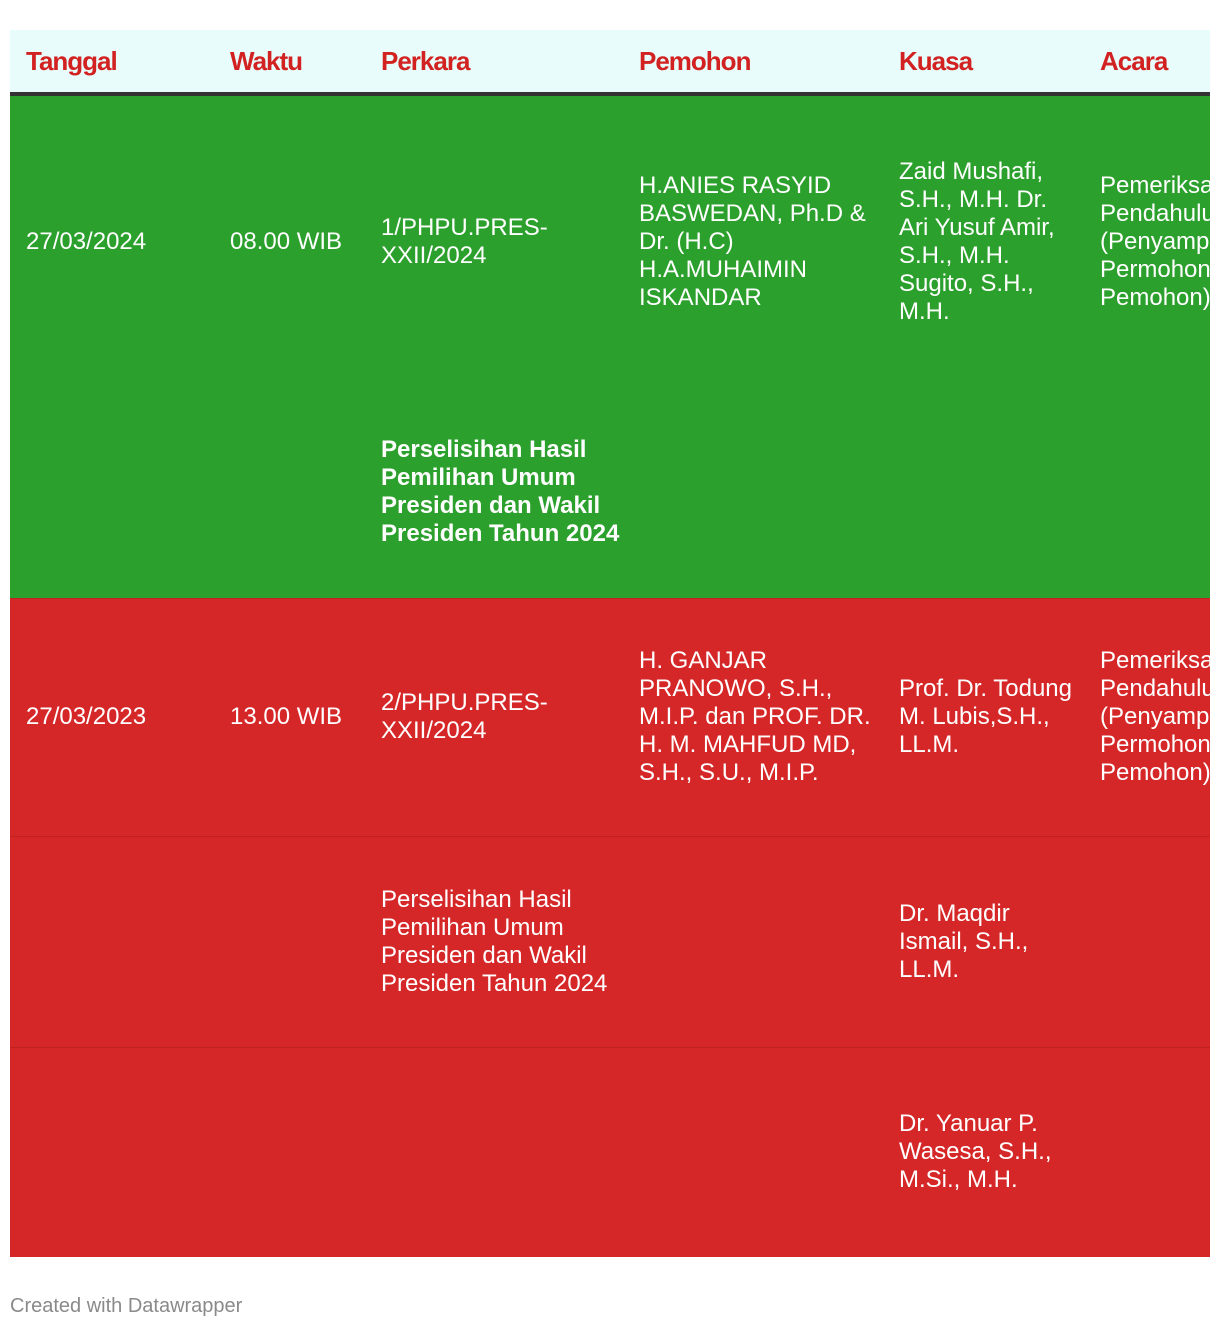 The width and height of the screenshot is (1220, 1330). Describe the element at coordinates (983, 941) in the screenshot. I see `cell-kuasa: Dr. Maqdir Ismail, S.H., LL.M.` at that location.